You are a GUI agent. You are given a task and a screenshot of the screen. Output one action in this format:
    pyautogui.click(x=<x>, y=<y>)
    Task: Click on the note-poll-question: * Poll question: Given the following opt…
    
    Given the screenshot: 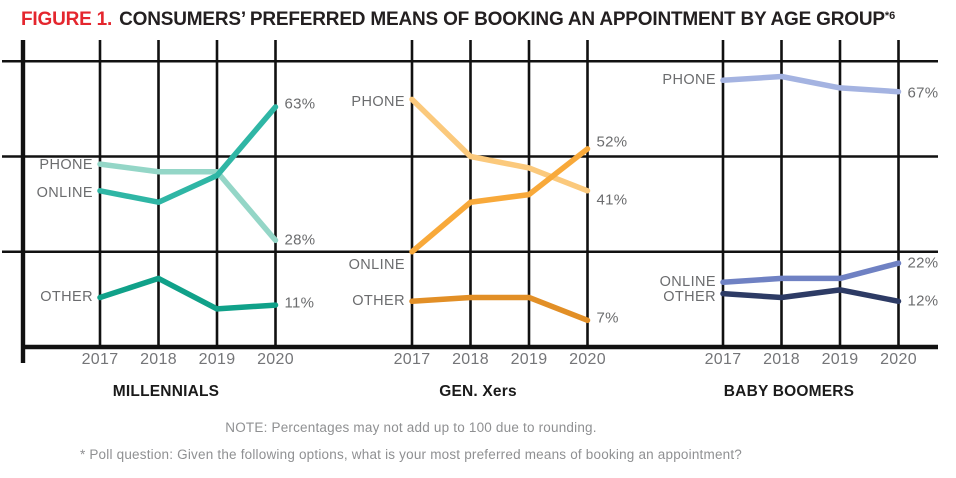 What is the action you would take?
    pyautogui.click(x=411, y=454)
    